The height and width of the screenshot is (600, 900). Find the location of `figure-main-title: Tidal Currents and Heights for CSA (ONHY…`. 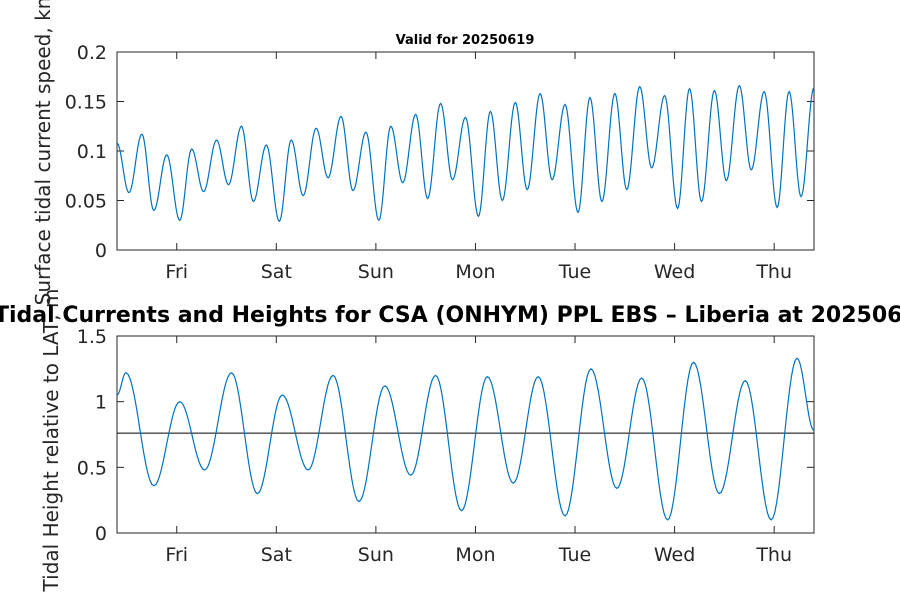

figure-main-title: Tidal Currents and Heights for CSA (ONHY… is located at coordinates (450, 315).